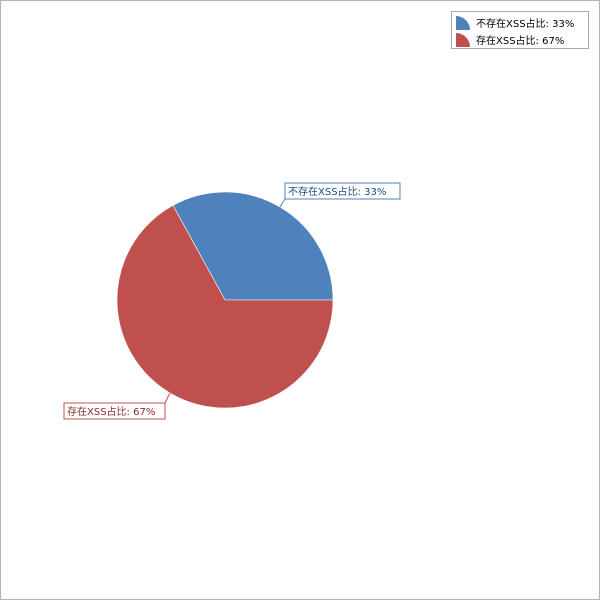  I want to click on data-label-text-not-exist: 不存在XSS占比: 33%, so click(337, 191).